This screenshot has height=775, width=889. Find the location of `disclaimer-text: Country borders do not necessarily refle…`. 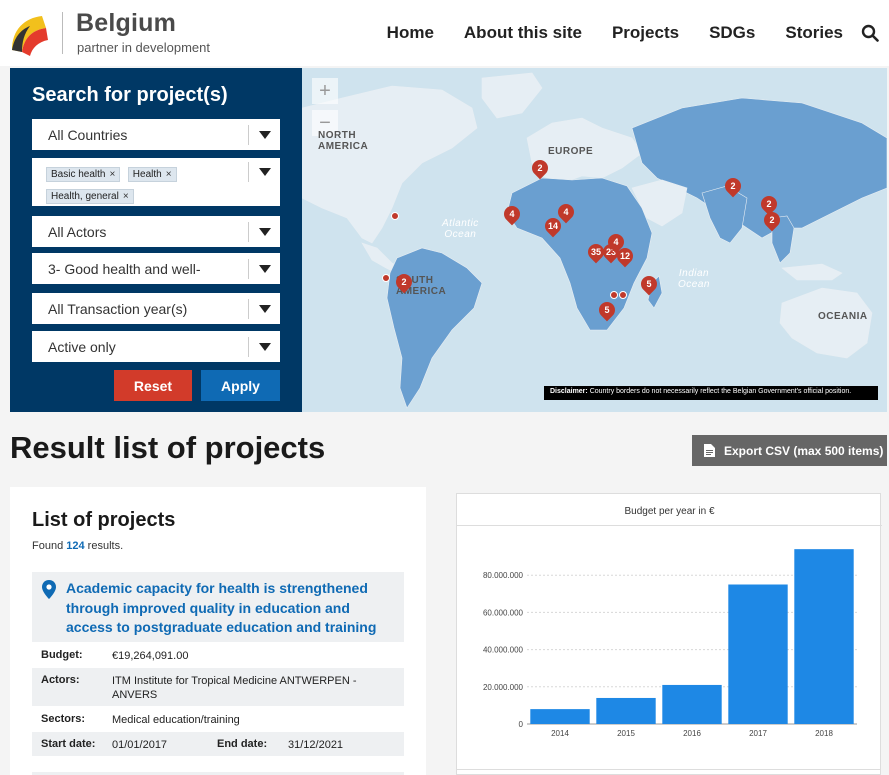

disclaimer-text: Country borders do not necessarily refle… is located at coordinates (719, 391).